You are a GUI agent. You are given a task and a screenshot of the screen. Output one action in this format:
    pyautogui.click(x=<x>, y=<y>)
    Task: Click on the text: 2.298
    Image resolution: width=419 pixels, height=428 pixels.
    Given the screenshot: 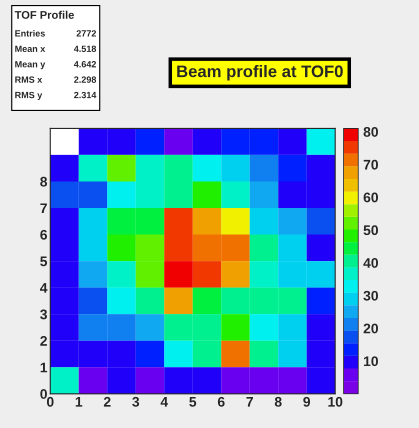 What is the action you would take?
    pyautogui.click(x=85, y=79)
    